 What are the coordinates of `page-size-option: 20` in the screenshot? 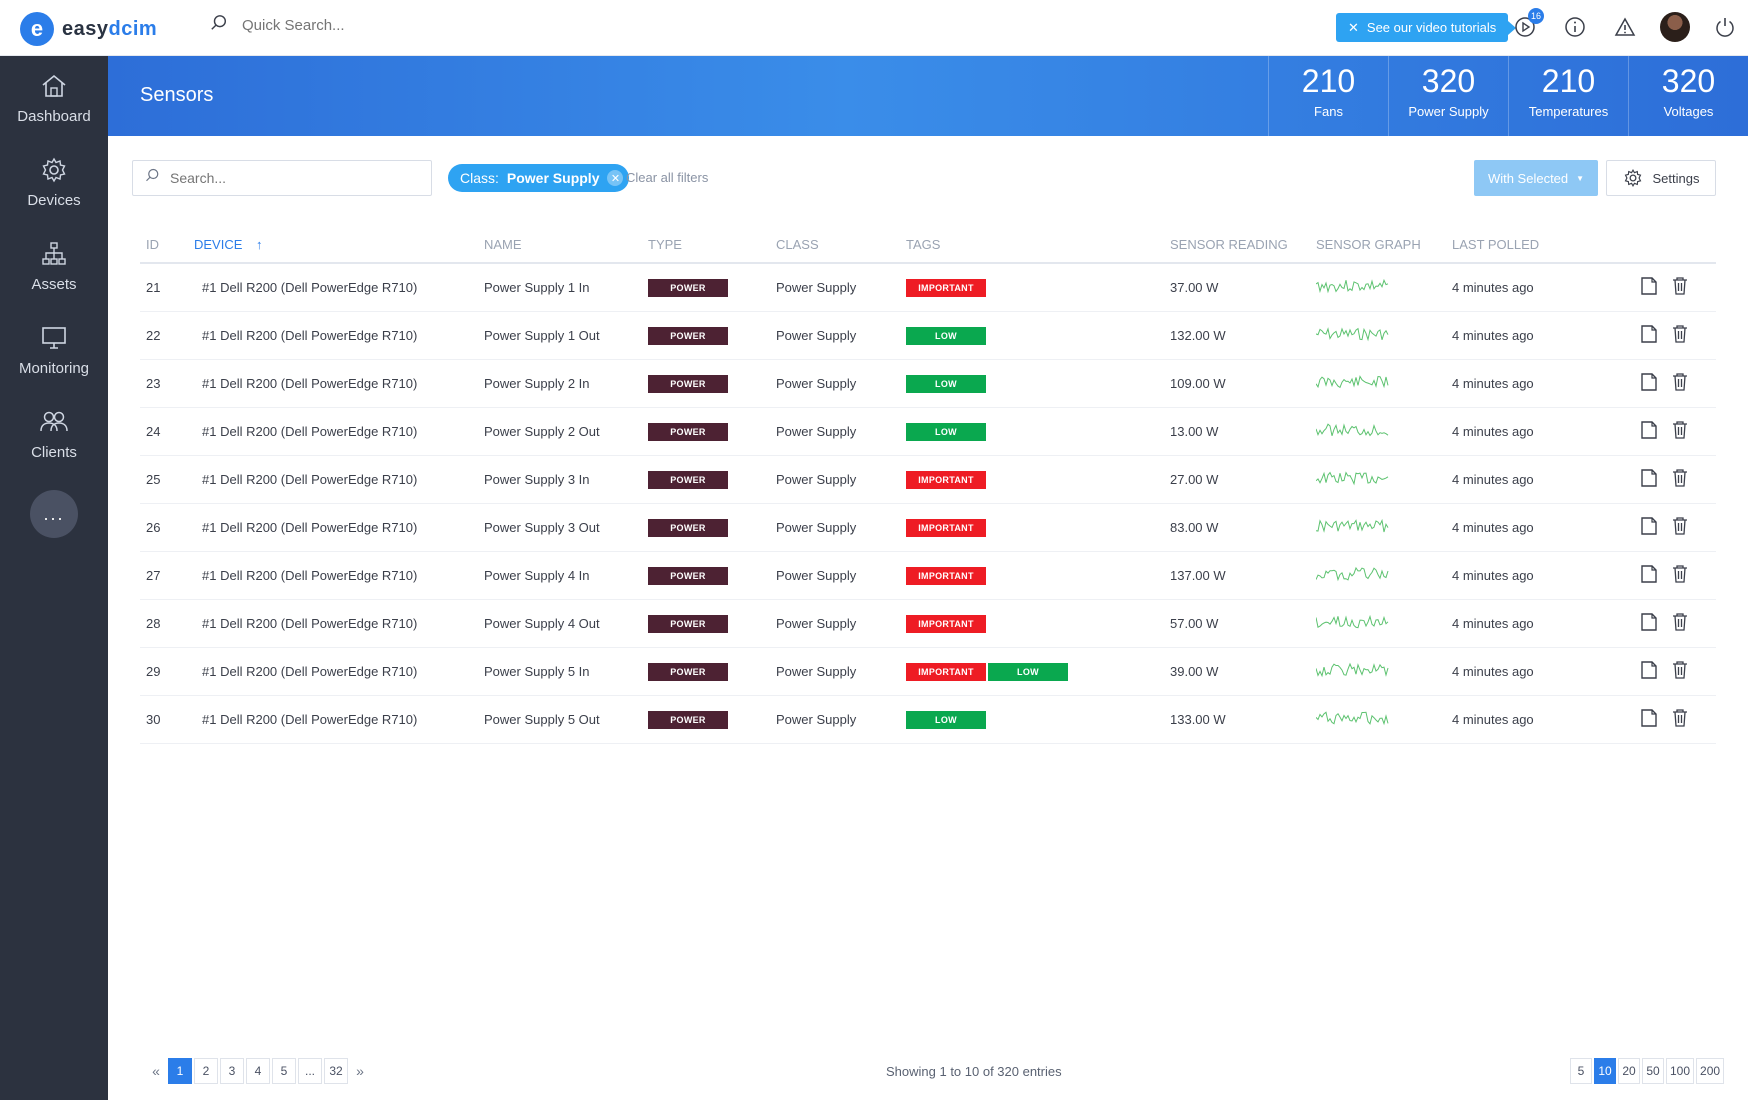 It's located at (1629, 1071).